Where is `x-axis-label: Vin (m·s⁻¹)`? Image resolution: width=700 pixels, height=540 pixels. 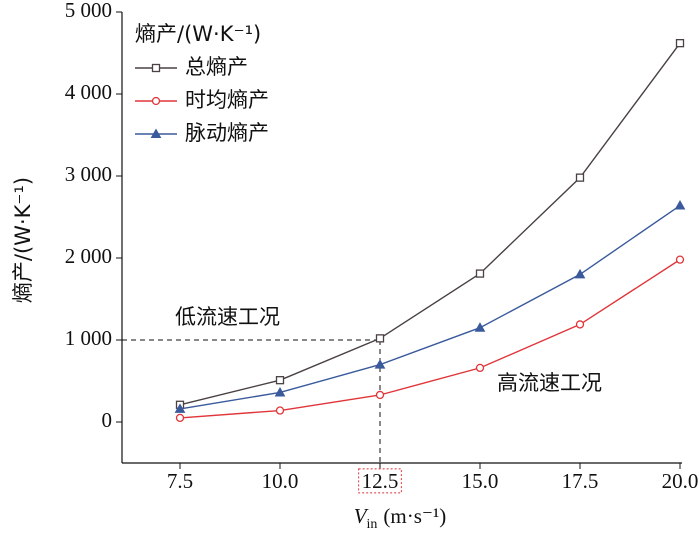
x-axis-label: Vin (m·s⁻¹) is located at coordinates (400, 518).